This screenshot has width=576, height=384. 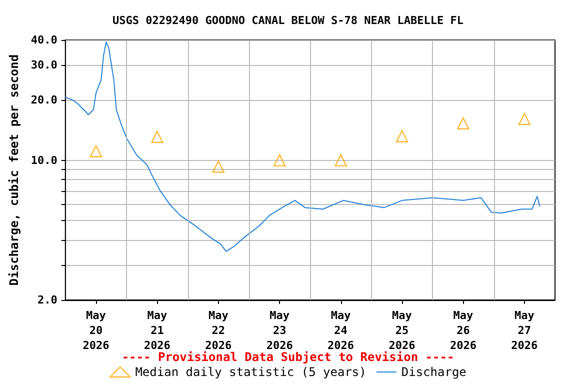 I want to click on x-tick-label: May 23 2026, so click(x=280, y=330).